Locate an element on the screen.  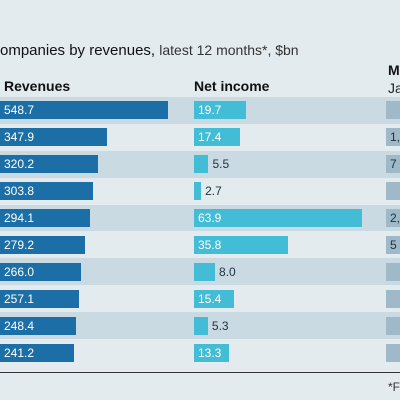
revenue-label: 248.4 is located at coordinates (19, 325).